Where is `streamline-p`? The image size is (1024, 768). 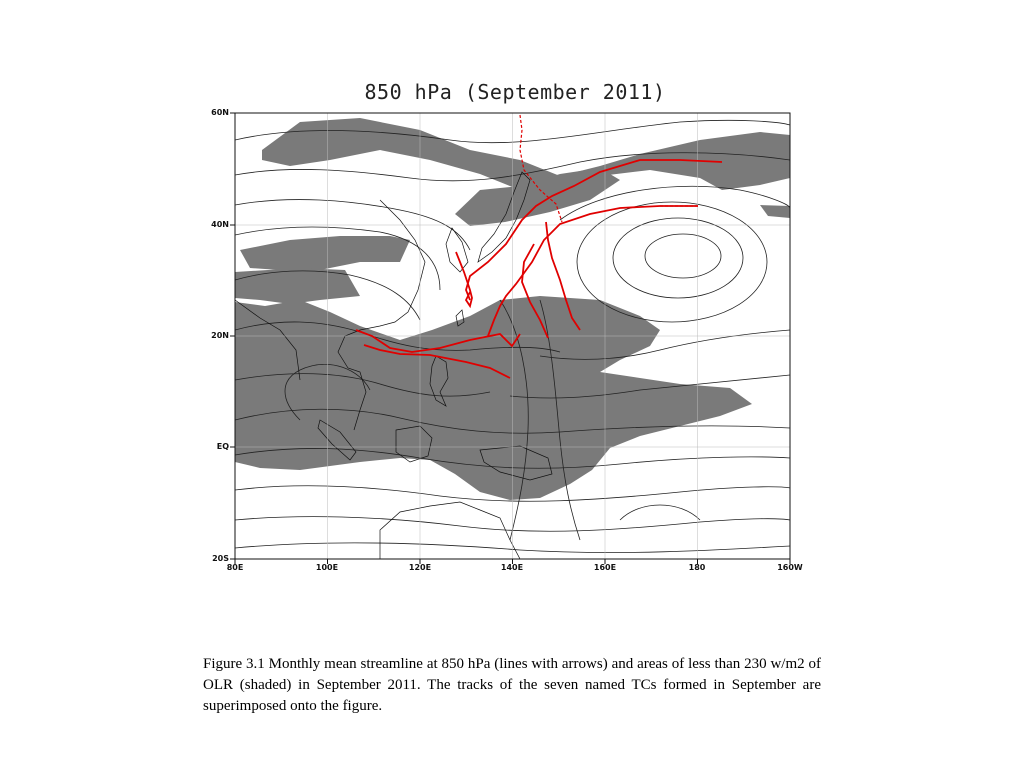 streamline-p is located at coordinates (514, 420).